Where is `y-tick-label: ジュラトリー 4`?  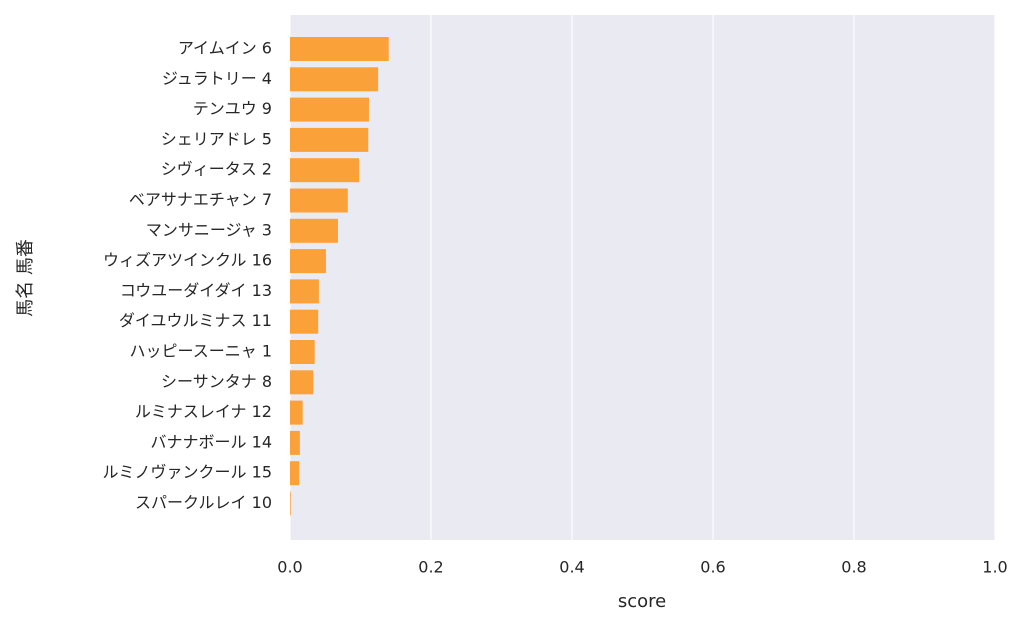 y-tick-label: ジュラトリー 4 is located at coordinates (217, 78).